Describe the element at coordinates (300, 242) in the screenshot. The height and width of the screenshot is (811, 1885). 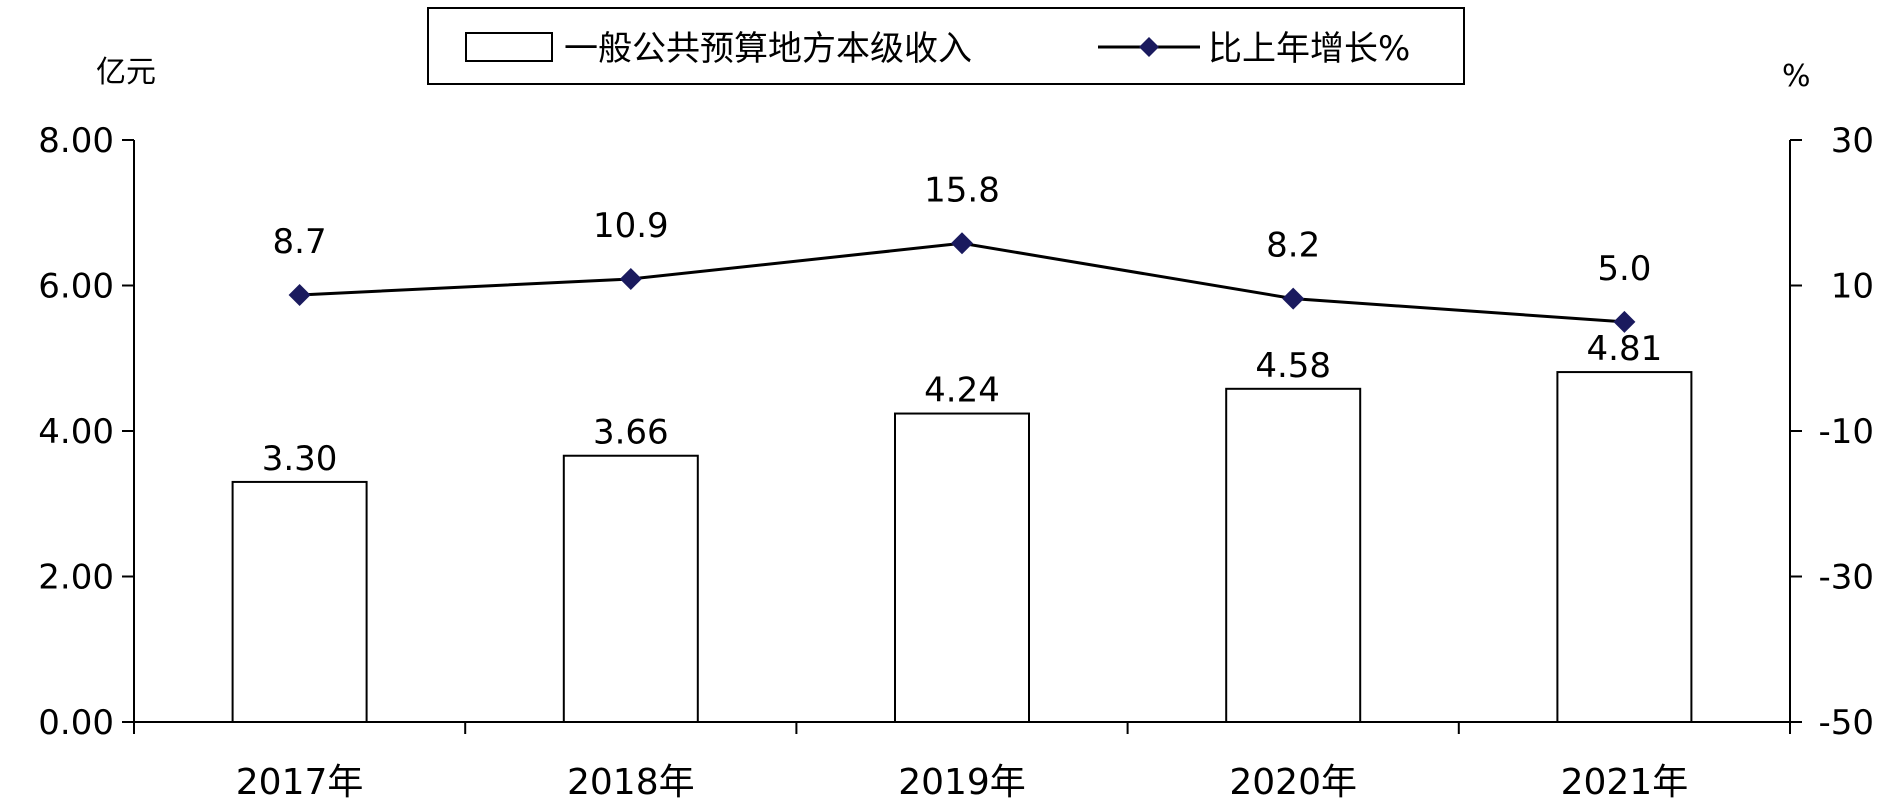
I see `line-value-label: 8.7` at that location.